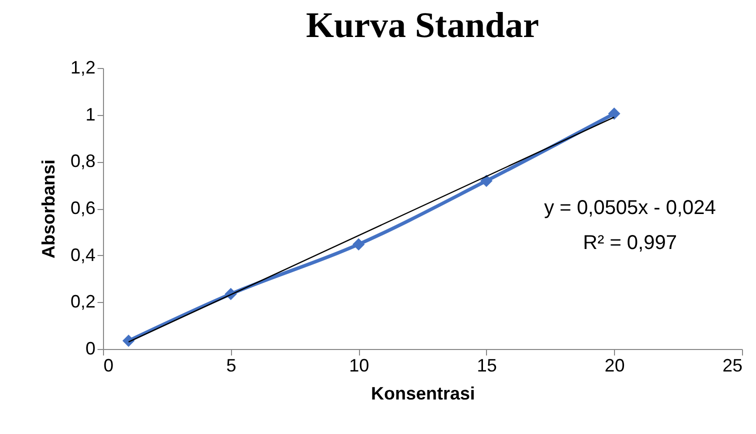  I want to click on x-tick-label: 5, so click(231, 366).